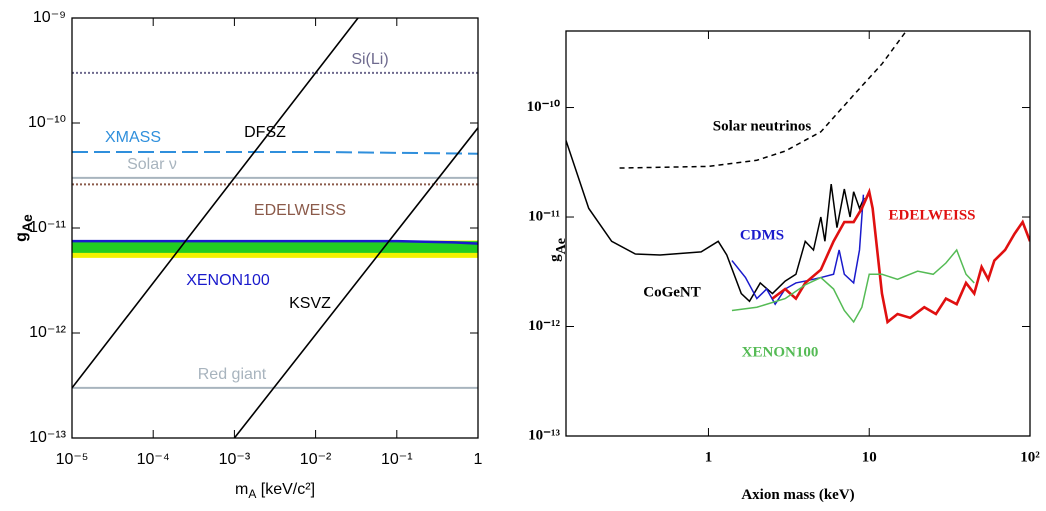  Describe the element at coordinates (49, 17) in the screenshot. I see `y-tick-label: 10⁻⁹` at that location.